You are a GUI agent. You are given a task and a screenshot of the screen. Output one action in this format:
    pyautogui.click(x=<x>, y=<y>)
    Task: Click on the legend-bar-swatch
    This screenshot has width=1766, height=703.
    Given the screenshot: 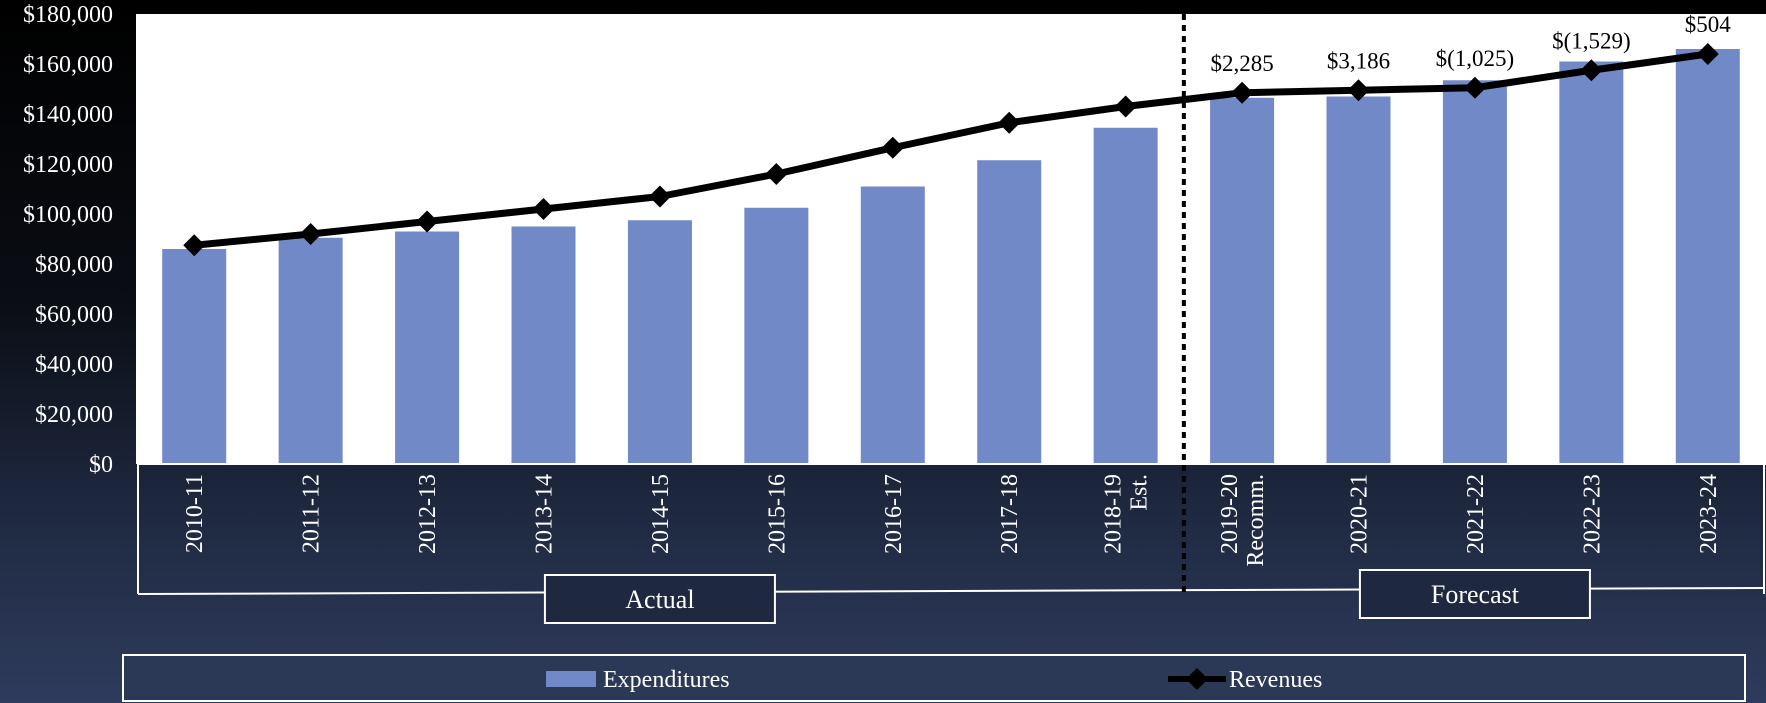 What is the action you would take?
    pyautogui.click(x=571, y=679)
    